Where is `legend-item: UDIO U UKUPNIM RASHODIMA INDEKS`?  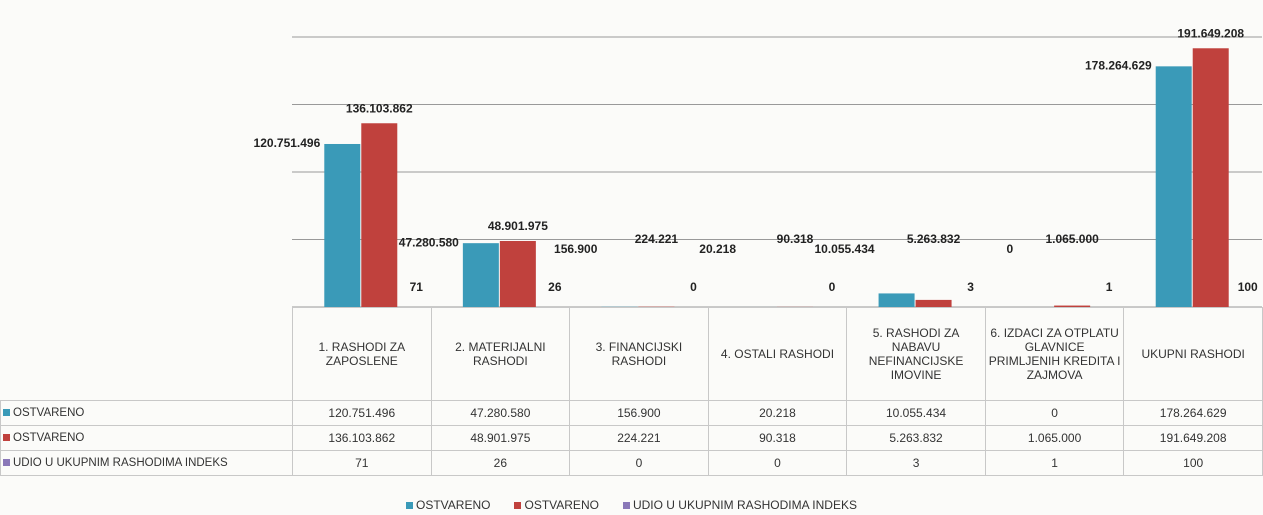 legend-item: UDIO U UKUPNIM RASHODIMA INDEKS is located at coordinates (739, 505).